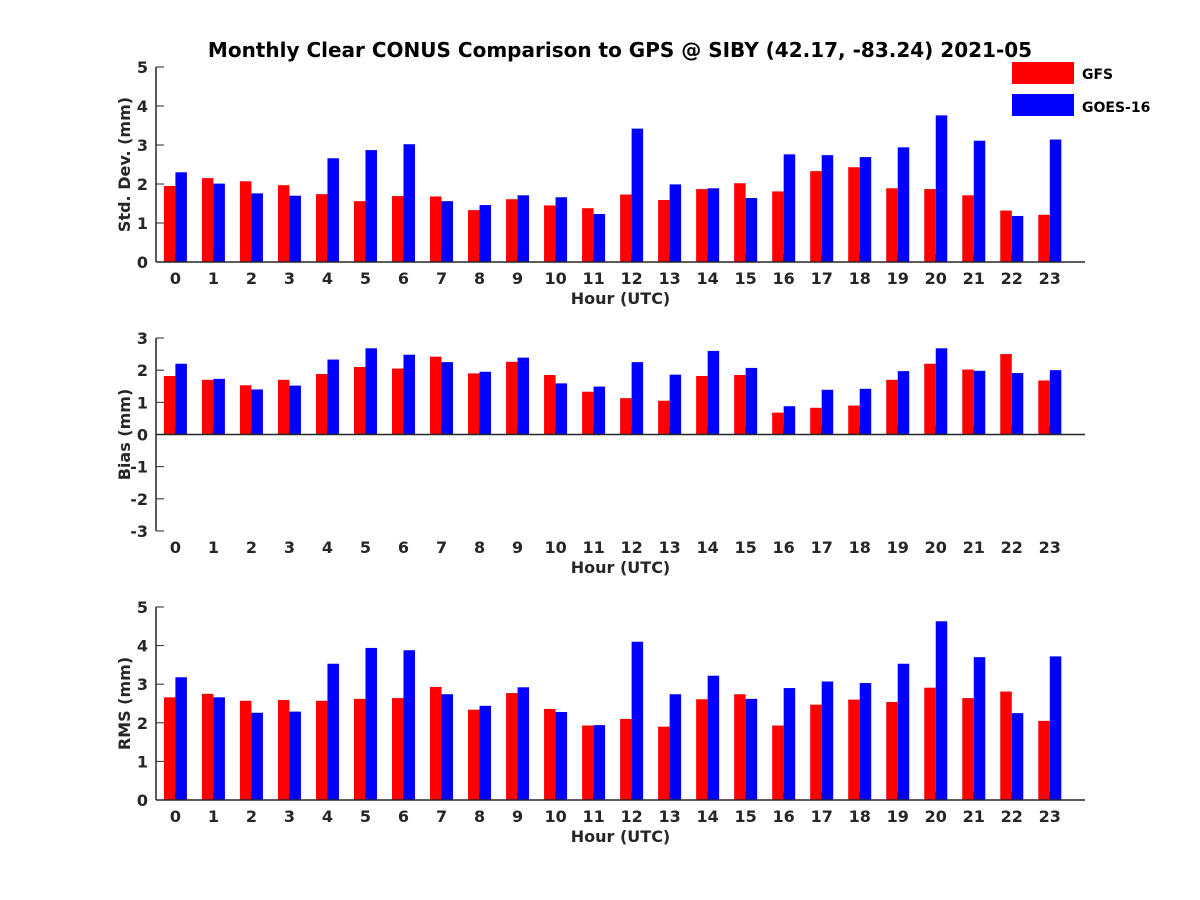 This screenshot has width=1200, height=900. I want to click on rms-ytick-label: 5, so click(142, 607).